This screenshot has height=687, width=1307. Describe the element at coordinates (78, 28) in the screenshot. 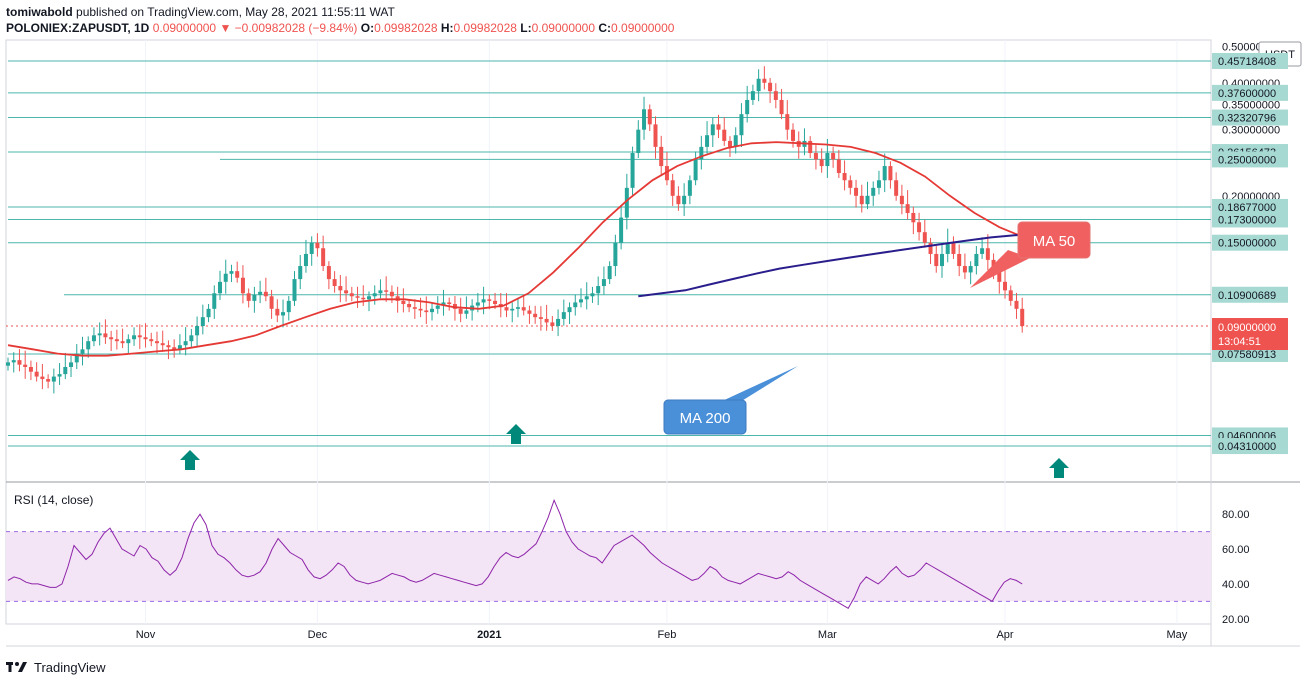

I see `symbol-label: POLONIEX:ZAPUSDT, 1D` at that location.